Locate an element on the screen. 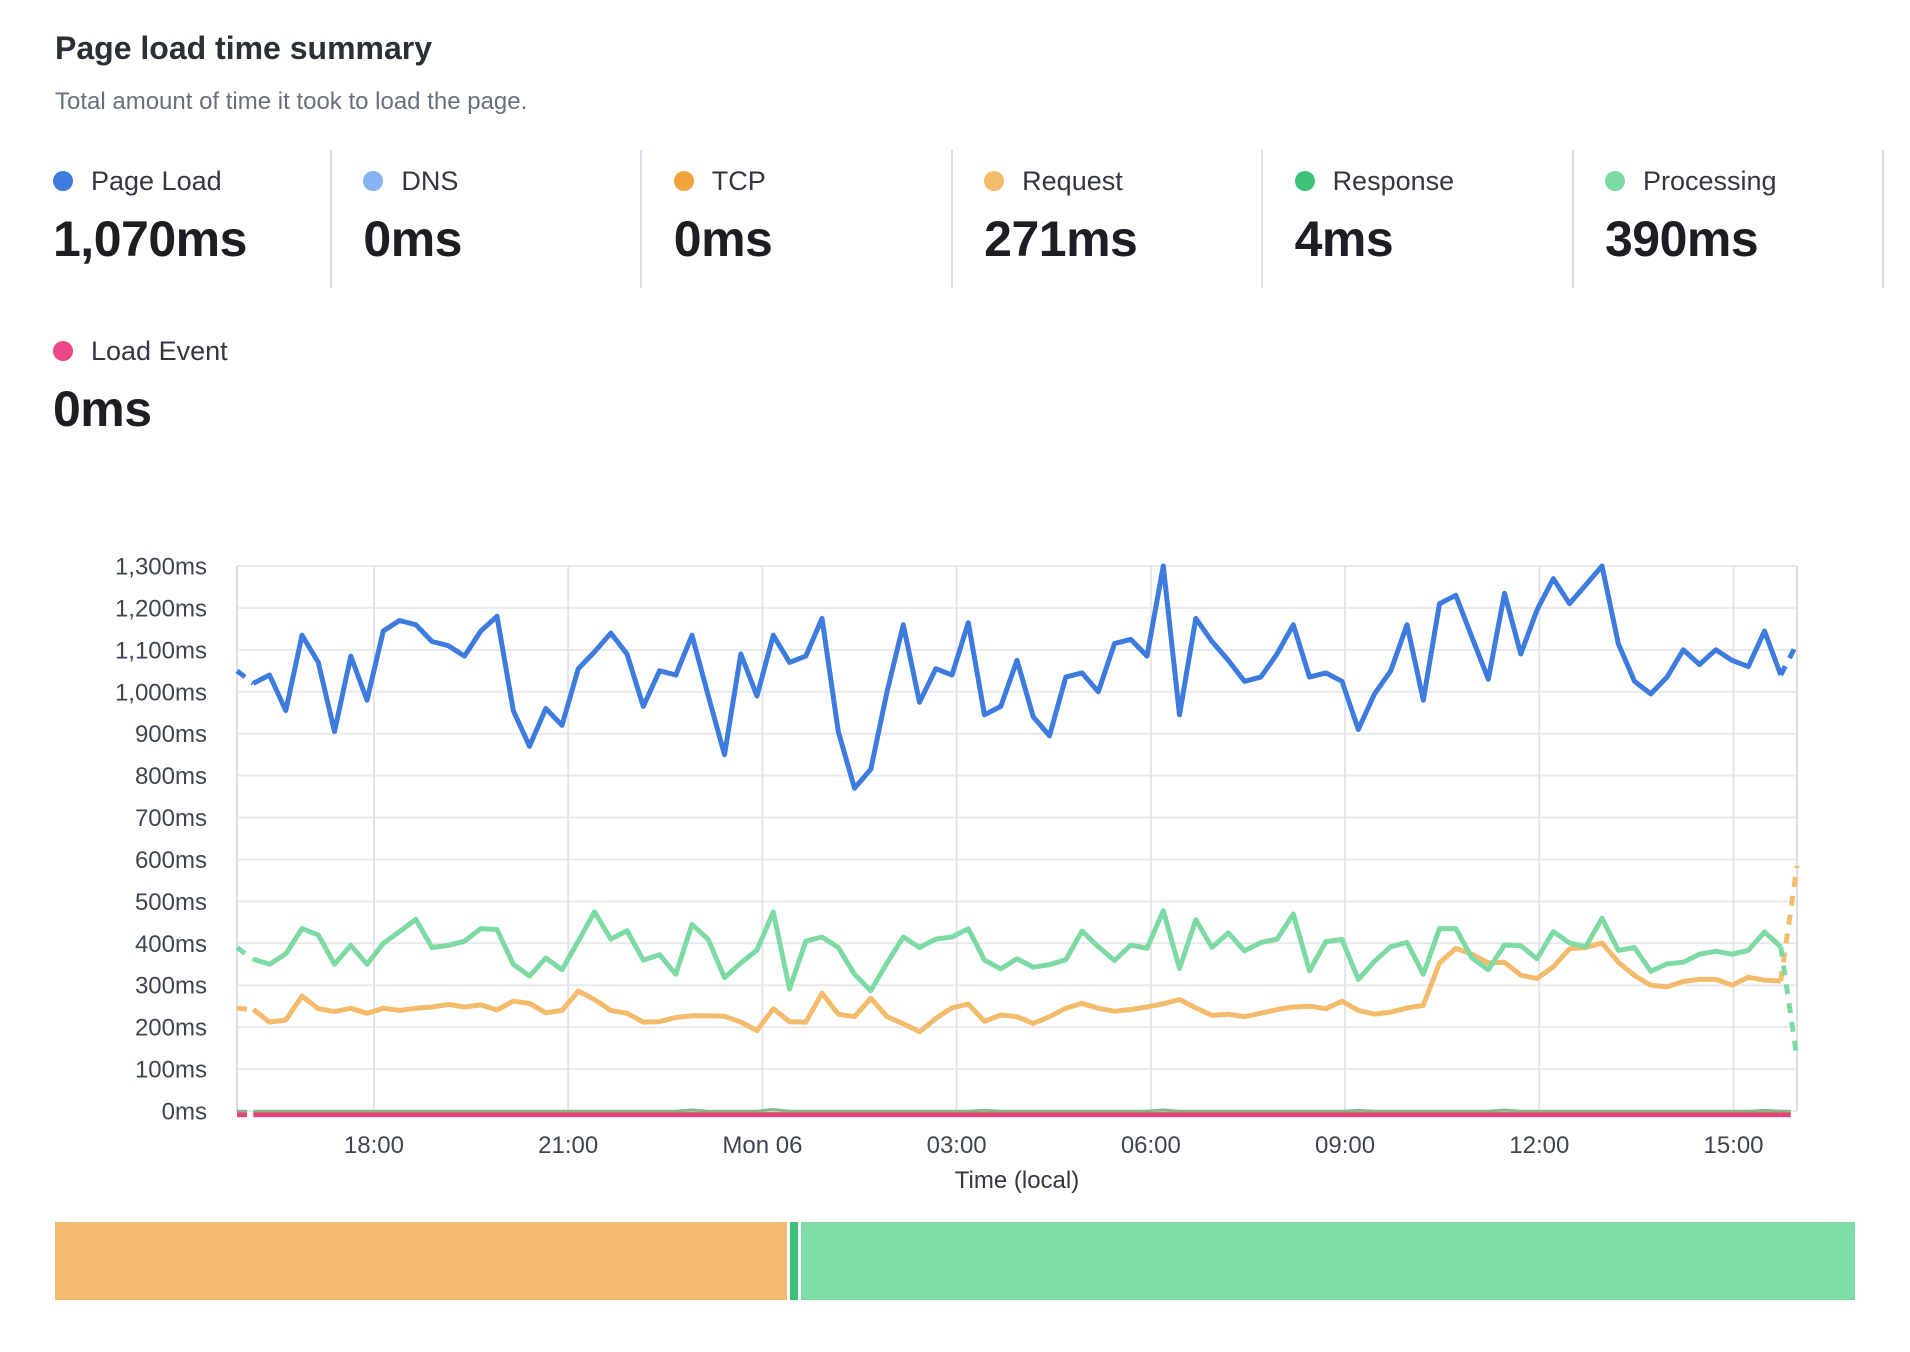 The height and width of the screenshot is (1352, 1910). legend-item-load-event: Load Event is located at coordinates (192, 350).